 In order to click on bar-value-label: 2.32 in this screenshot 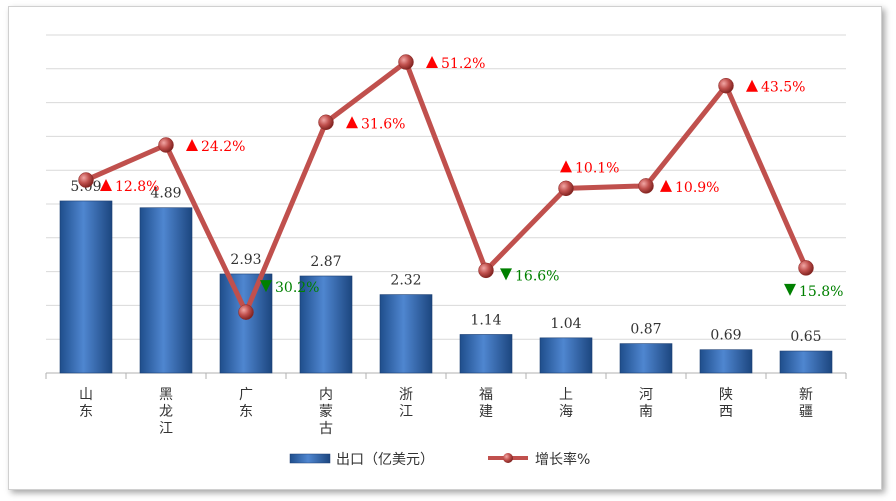, I will do `click(405, 281)`.